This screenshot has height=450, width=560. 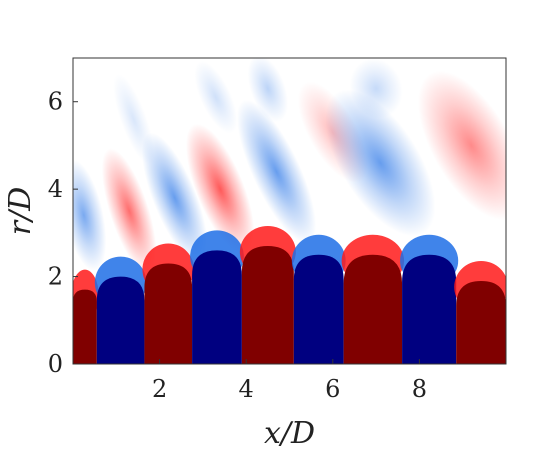 I want to click on y-tick-label: 6, so click(x=55, y=102).